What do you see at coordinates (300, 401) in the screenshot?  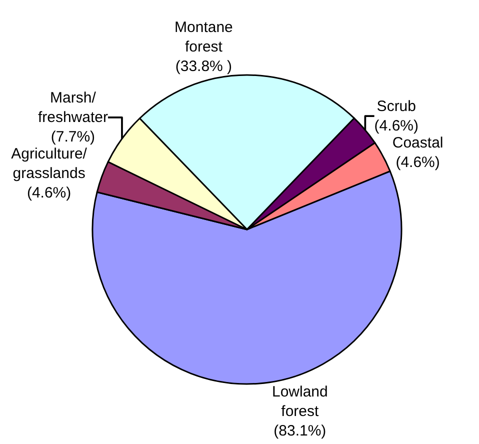 I see `slice-label: Lowland forest` at bounding box center [300, 401].